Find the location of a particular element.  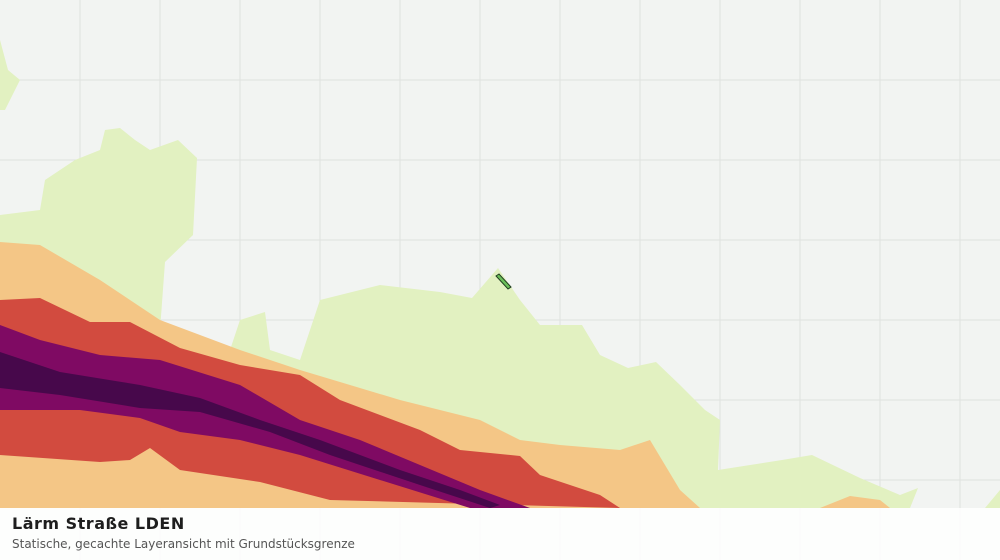

parcel-boundary is located at coordinates (503, 281).